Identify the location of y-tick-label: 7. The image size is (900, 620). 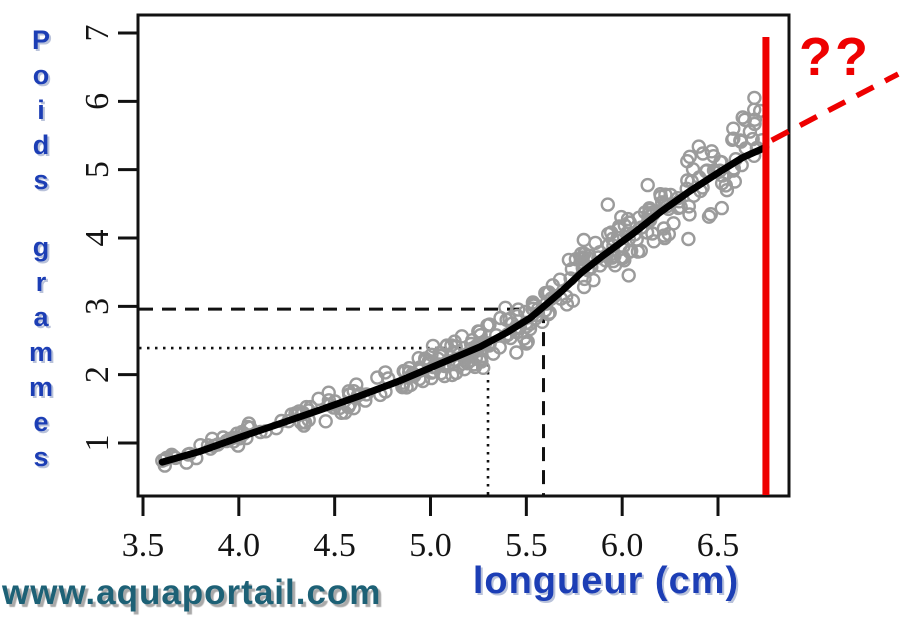
(97, 33).